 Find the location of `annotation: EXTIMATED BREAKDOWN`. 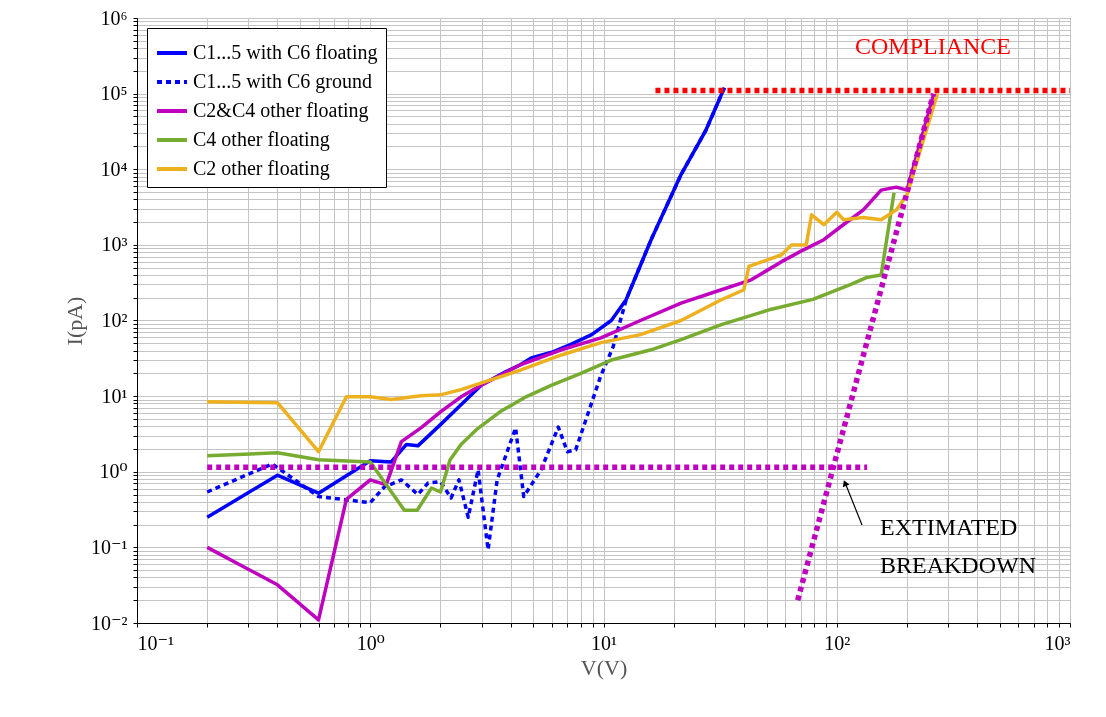

annotation: EXTIMATED BREAKDOWN is located at coordinates (958, 546).